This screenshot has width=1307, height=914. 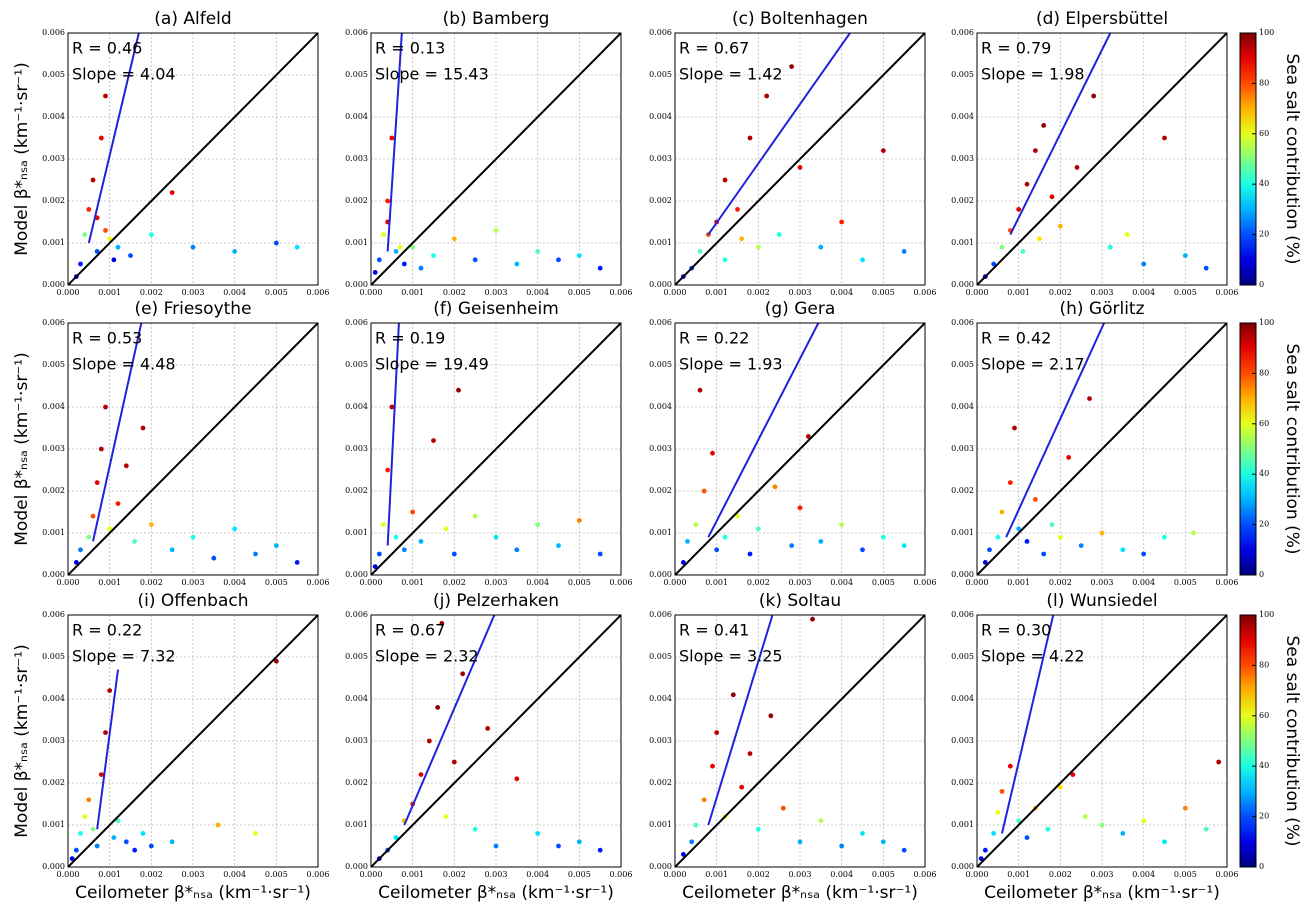 I want to click on colorbar, so click(x=1248, y=159).